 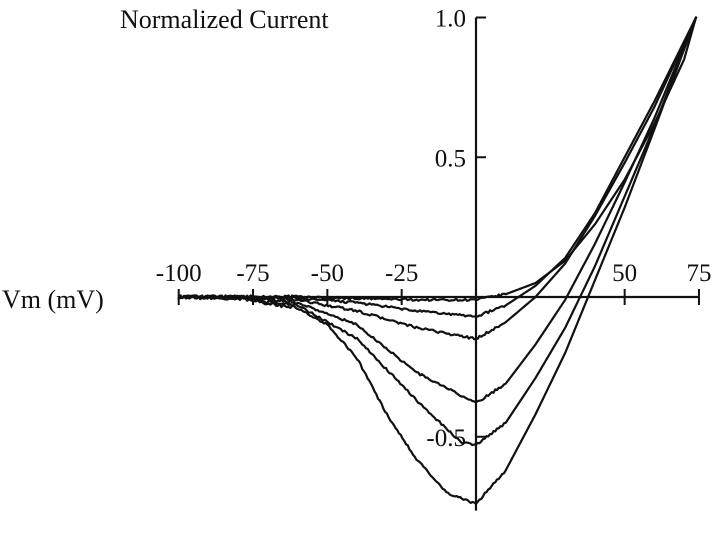 What do you see at coordinates (53, 299) in the screenshot?
I see `x-axis-label: Vm (mV)` at bounding box center [53, 299].